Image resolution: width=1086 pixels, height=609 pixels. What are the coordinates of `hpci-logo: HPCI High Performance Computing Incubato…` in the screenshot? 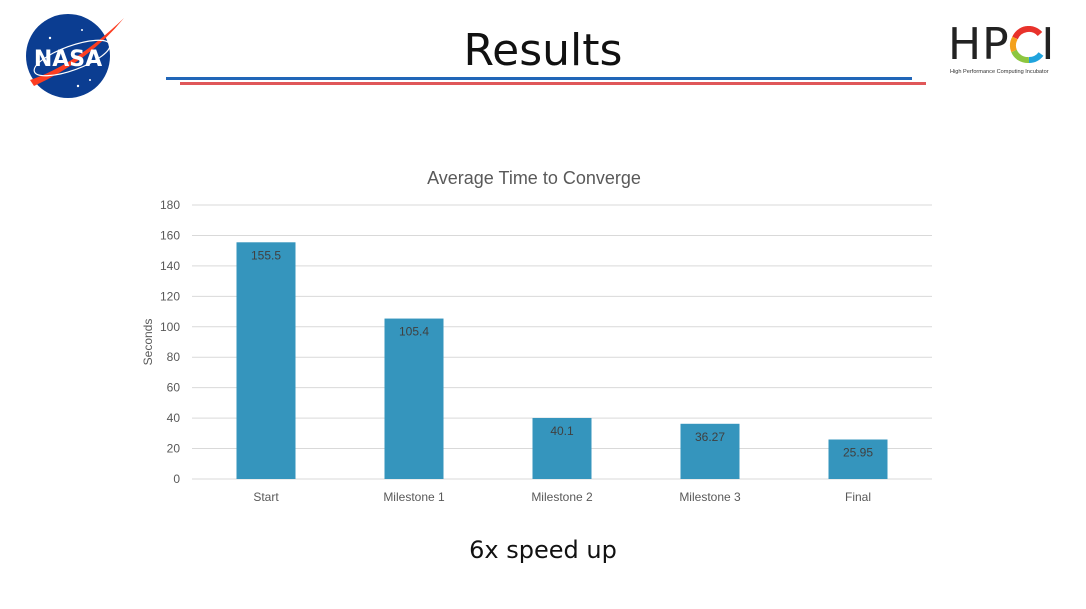 It's located at (1005, 50).